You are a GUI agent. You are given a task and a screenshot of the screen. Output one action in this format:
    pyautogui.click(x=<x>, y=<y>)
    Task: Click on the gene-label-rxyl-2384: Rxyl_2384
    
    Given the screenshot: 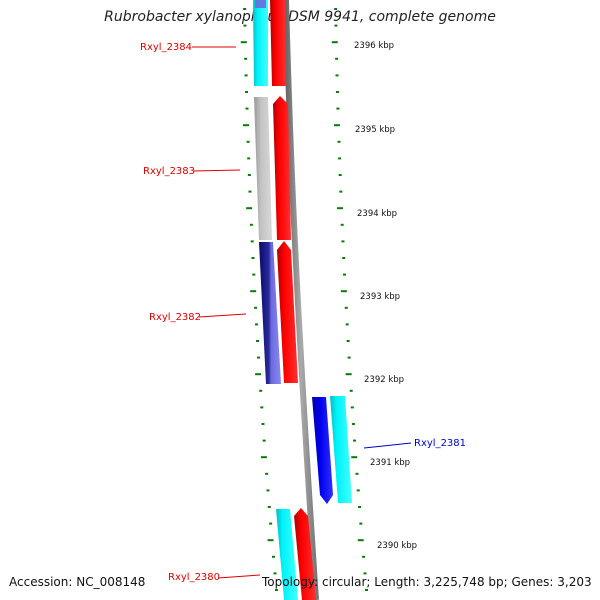 What is the action you would take?
    pyautogui.click(x=166, y=47)
    